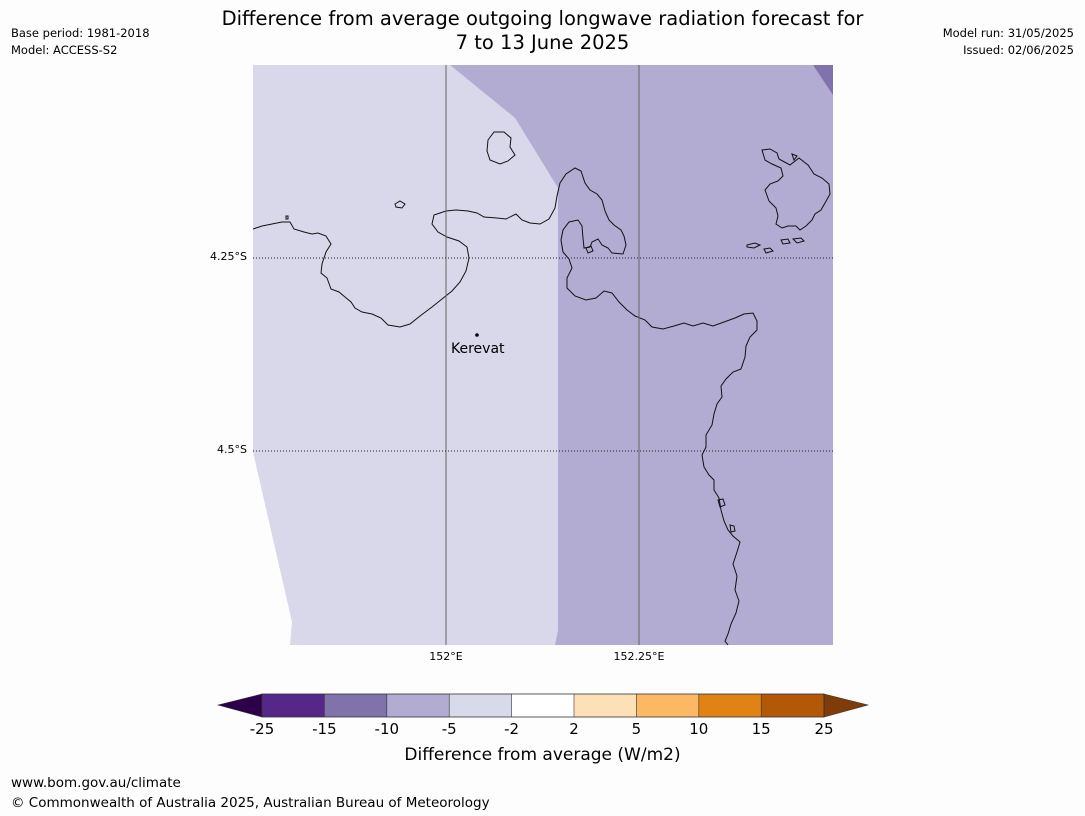 This screenshot has width=1085, height=816. Describe the element at coordinates (228, 256) in the screenshot. I see `lat-label-4-25: 4.25°S` at that location.